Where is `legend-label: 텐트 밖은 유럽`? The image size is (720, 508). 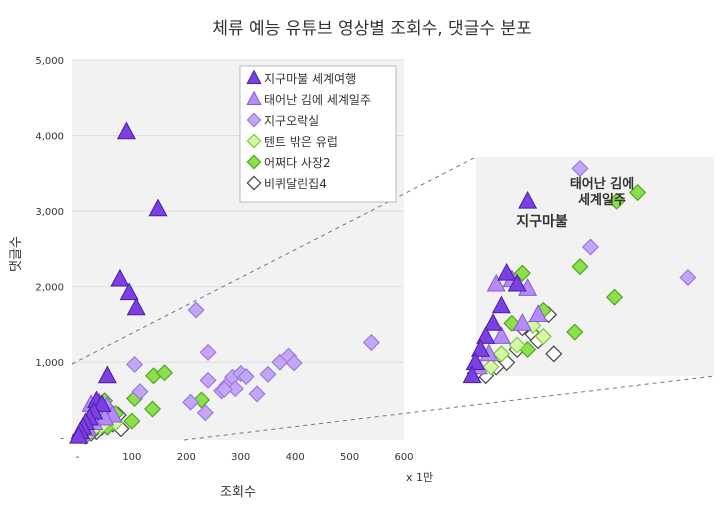 legend-label: 텐트 밖은 유럽 is located at coordinates (301, 142).